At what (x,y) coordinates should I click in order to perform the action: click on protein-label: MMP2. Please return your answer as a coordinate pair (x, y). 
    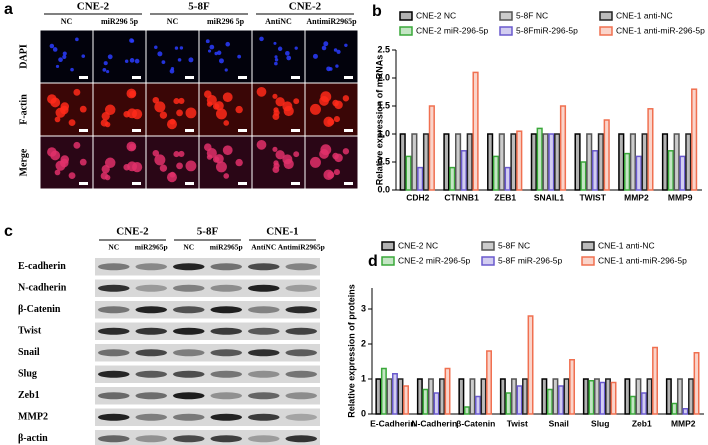
    Looking at the image, I should click on (33, 417).